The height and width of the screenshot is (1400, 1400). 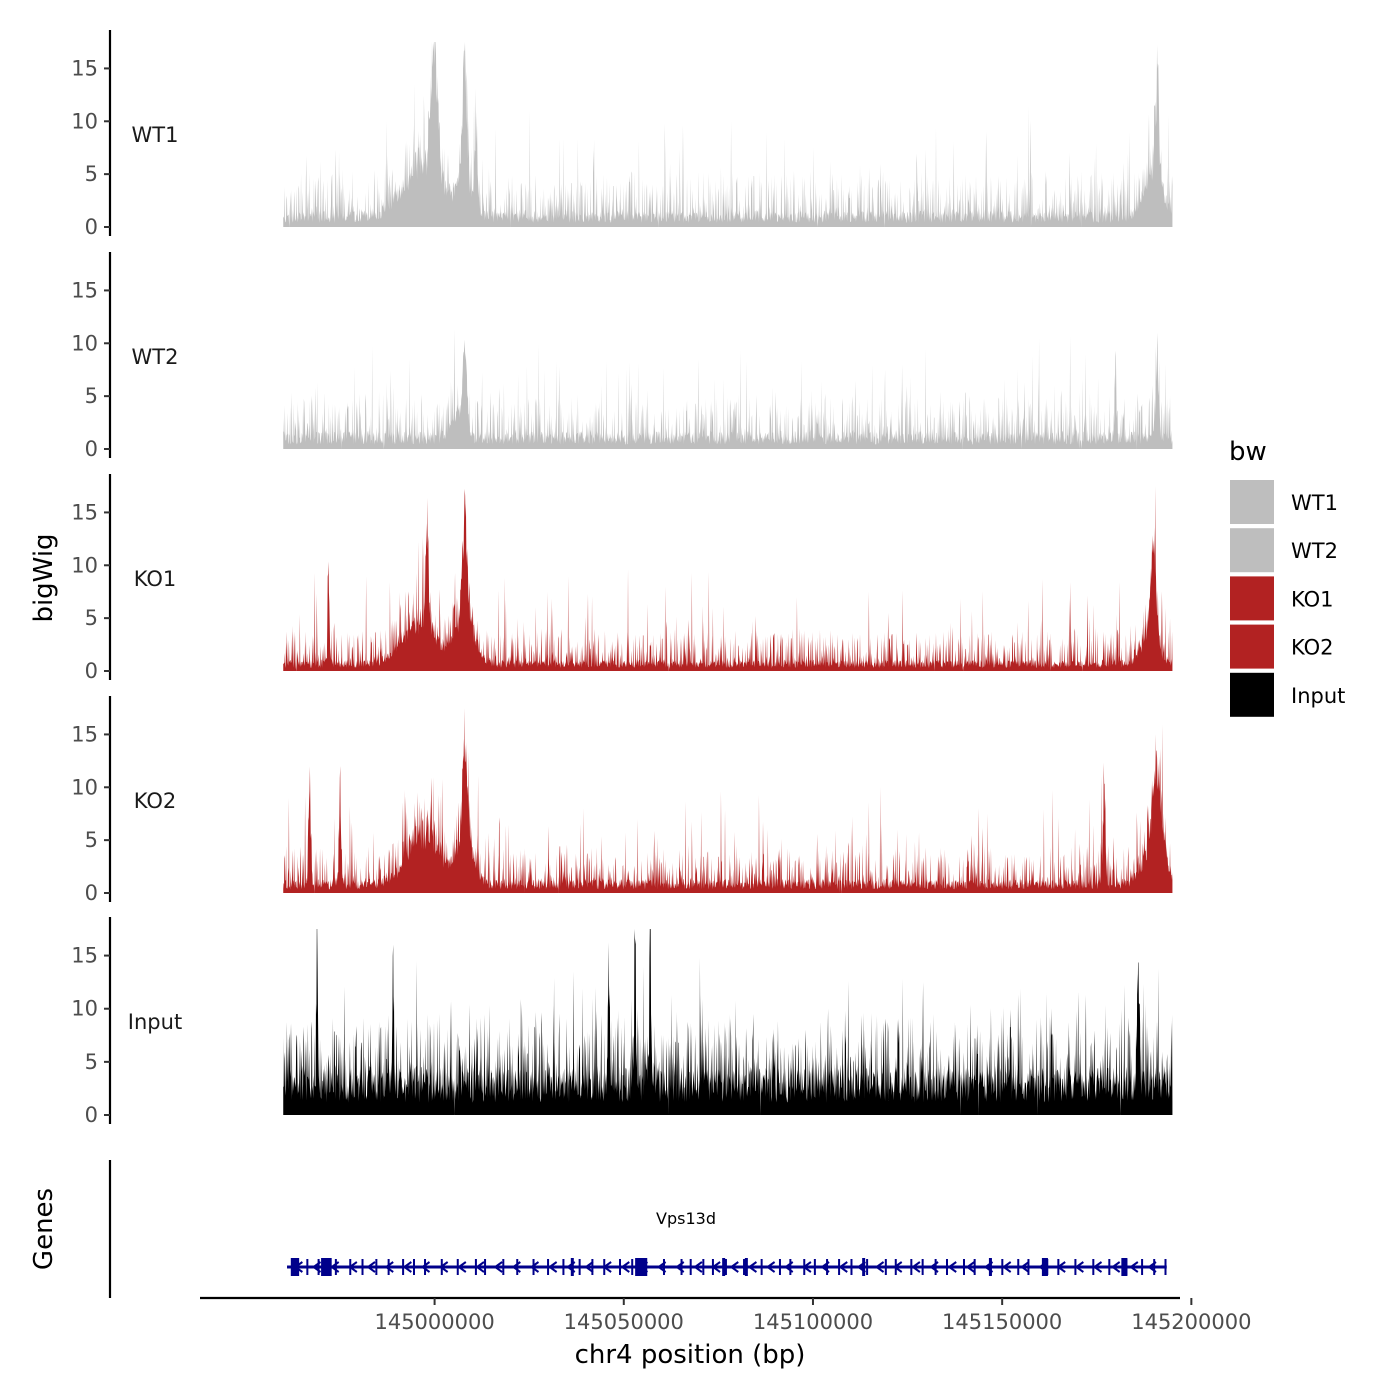 What do you see at coordinates (1252, 646) in the screenshot?
I see `legend-swatch-ko2` at bounding box center [1252, 646].